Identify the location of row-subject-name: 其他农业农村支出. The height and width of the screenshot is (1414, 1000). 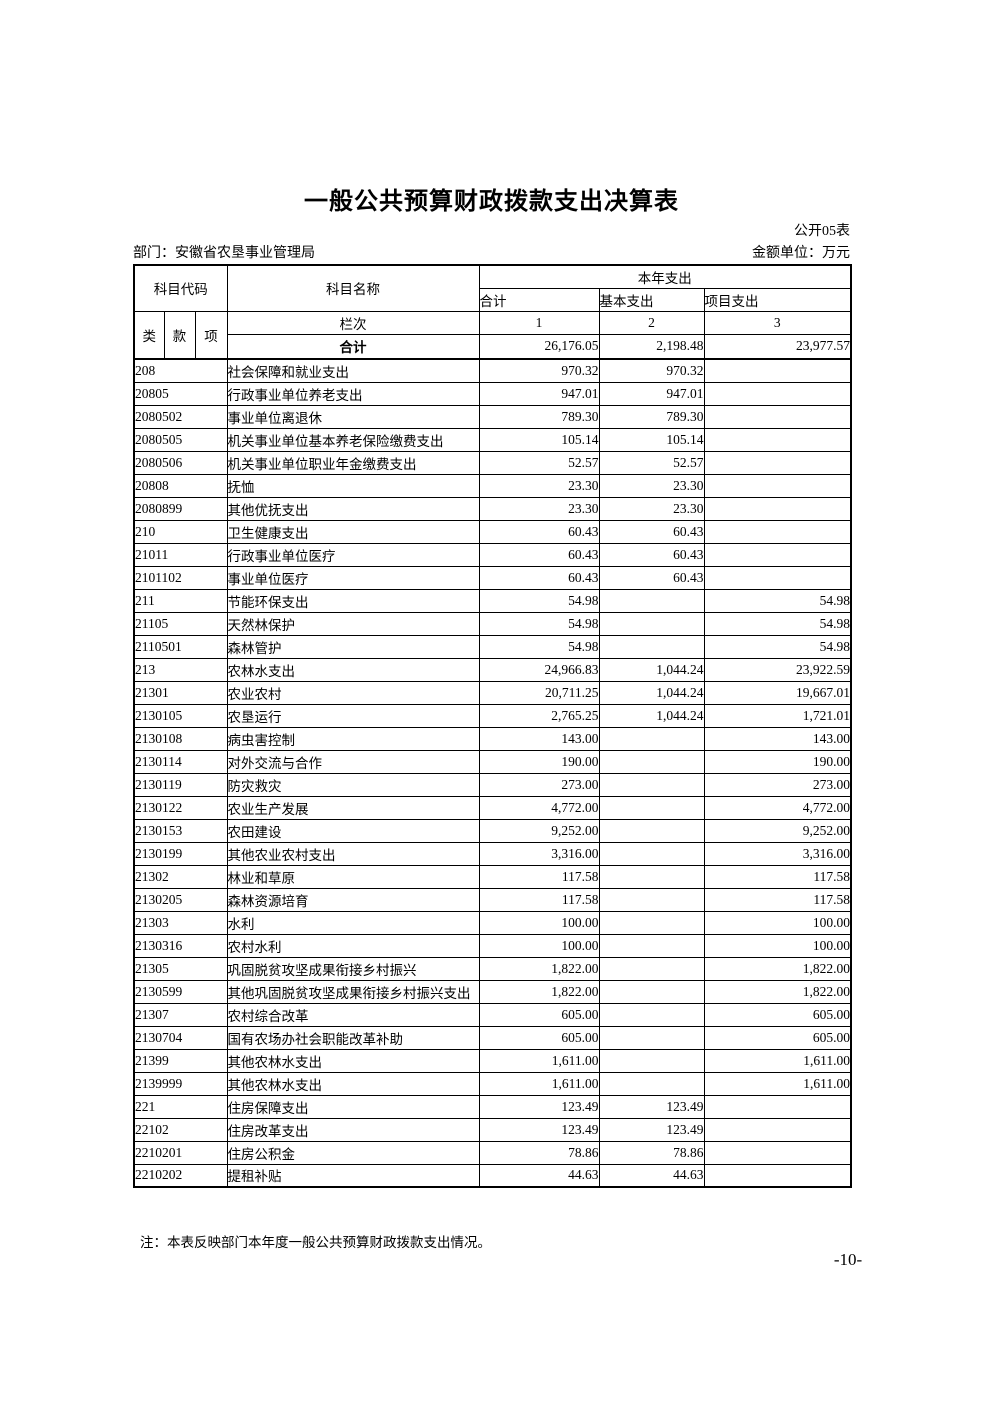
(353, 853).